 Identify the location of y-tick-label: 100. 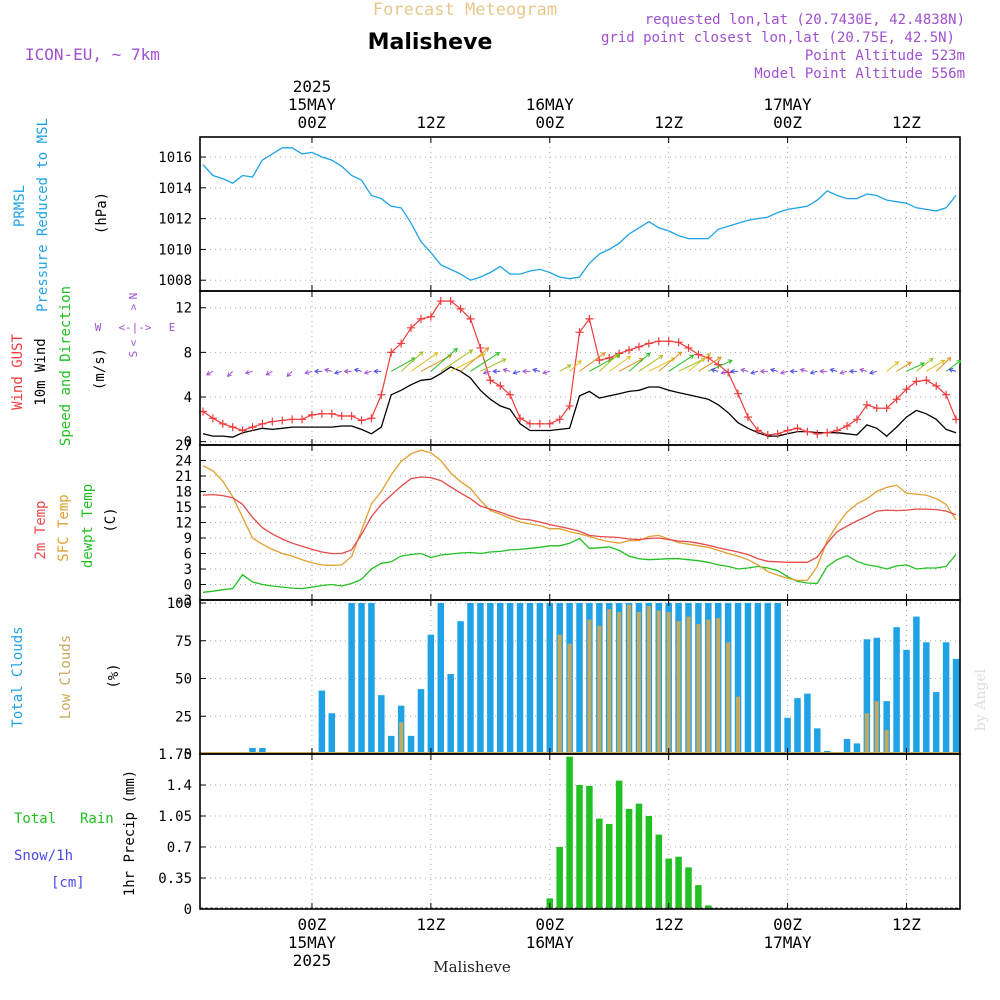
(179, 604).